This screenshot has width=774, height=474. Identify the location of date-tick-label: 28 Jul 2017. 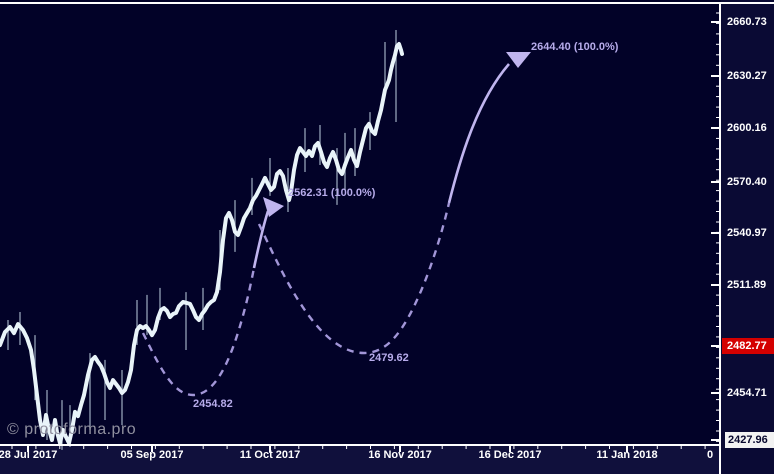
(29, 455).